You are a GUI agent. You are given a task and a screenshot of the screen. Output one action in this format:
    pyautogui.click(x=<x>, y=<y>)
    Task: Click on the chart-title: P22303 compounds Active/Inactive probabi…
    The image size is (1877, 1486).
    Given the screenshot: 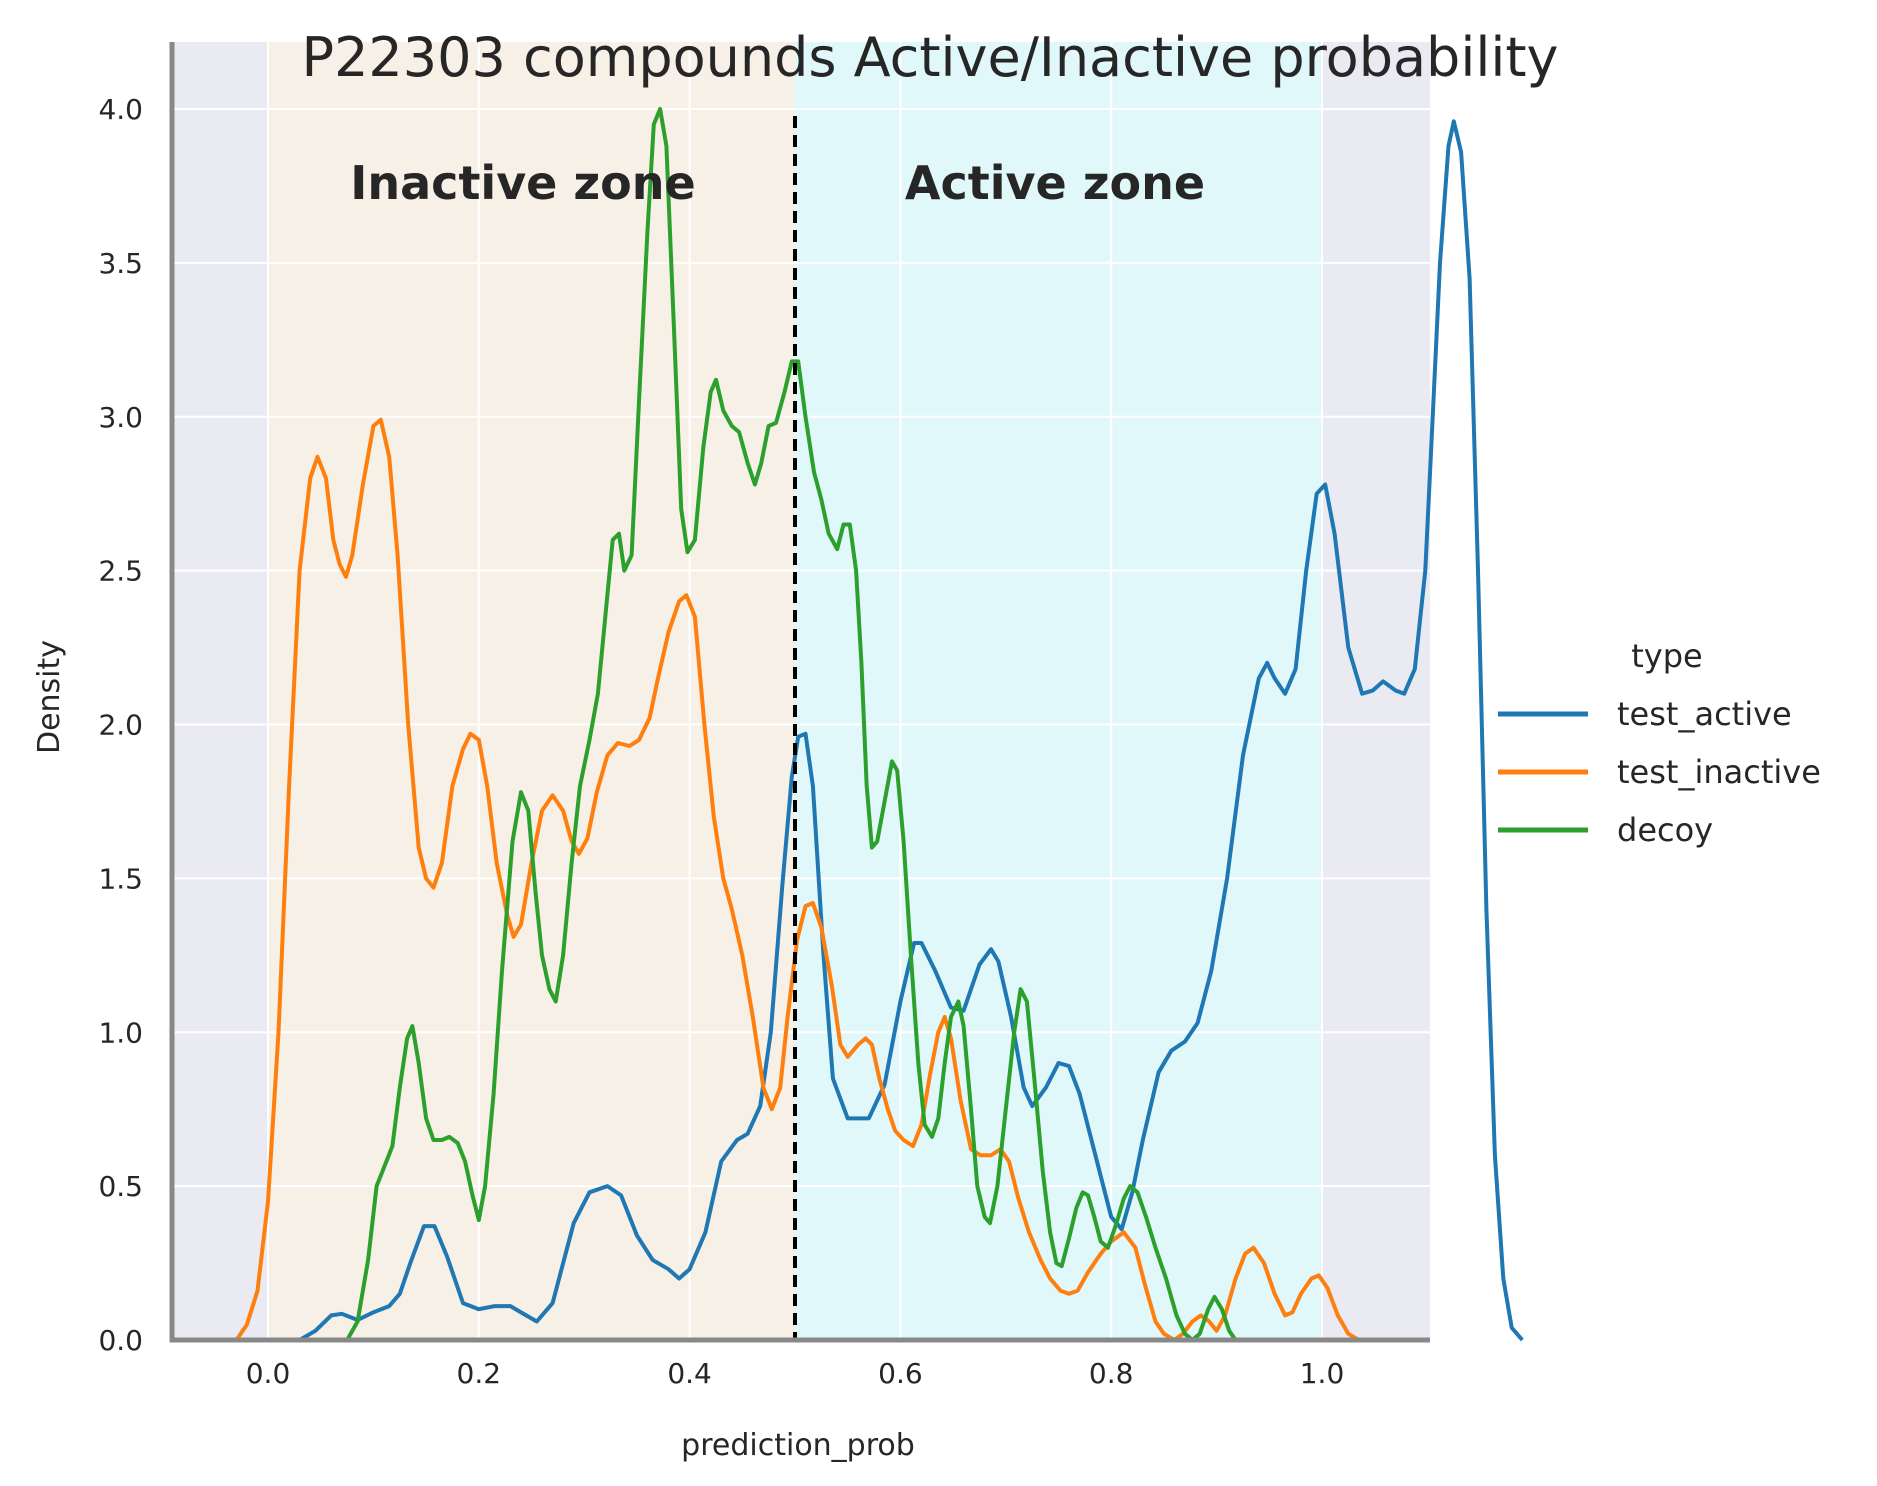 What is the action you would take?
    pyautogui.click(x=930, y=57)
    